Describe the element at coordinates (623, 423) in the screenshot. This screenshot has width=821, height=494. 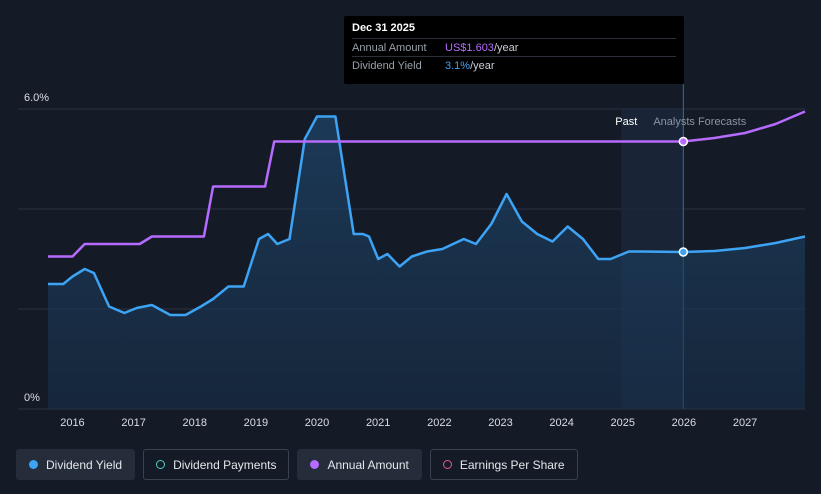
I see `x-tick-label: 2025` at that location.